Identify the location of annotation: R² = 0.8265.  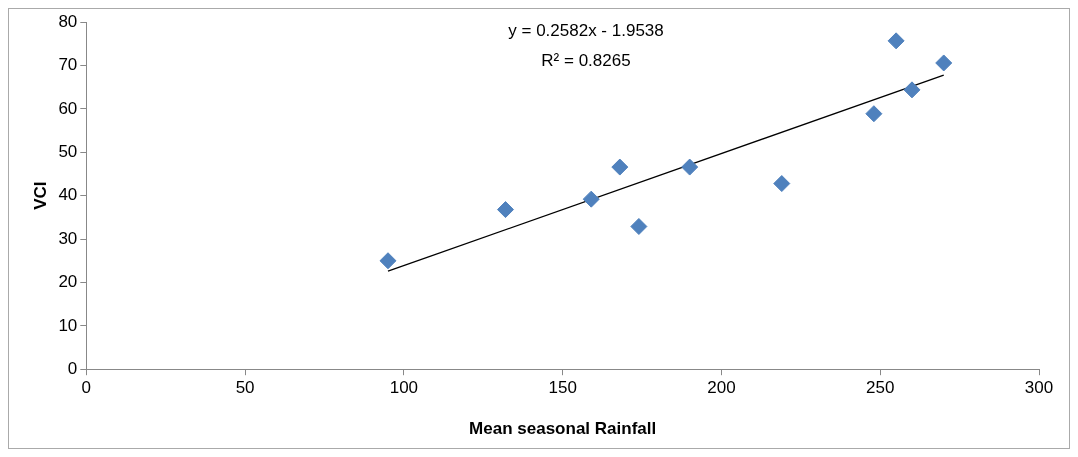
(586, 60).